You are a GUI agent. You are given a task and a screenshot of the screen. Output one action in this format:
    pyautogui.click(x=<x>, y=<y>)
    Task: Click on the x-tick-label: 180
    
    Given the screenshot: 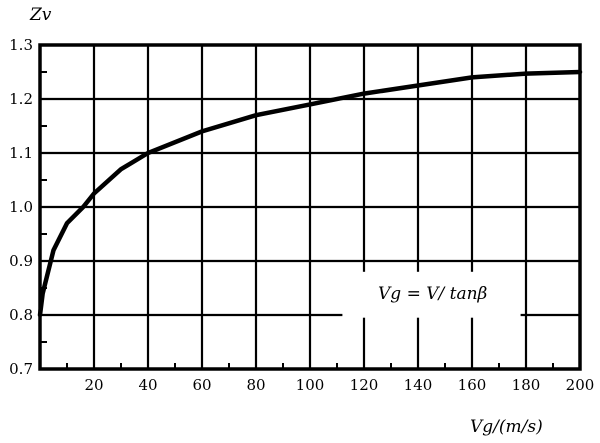 What is the action you would take?
    pyautogui.click(x=526, y=385)
    